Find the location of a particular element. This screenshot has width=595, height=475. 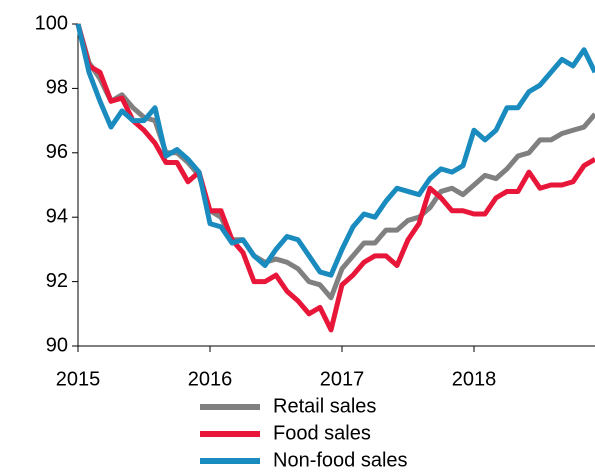

y-tick-label: 96 is located at coordinates (57, 152).